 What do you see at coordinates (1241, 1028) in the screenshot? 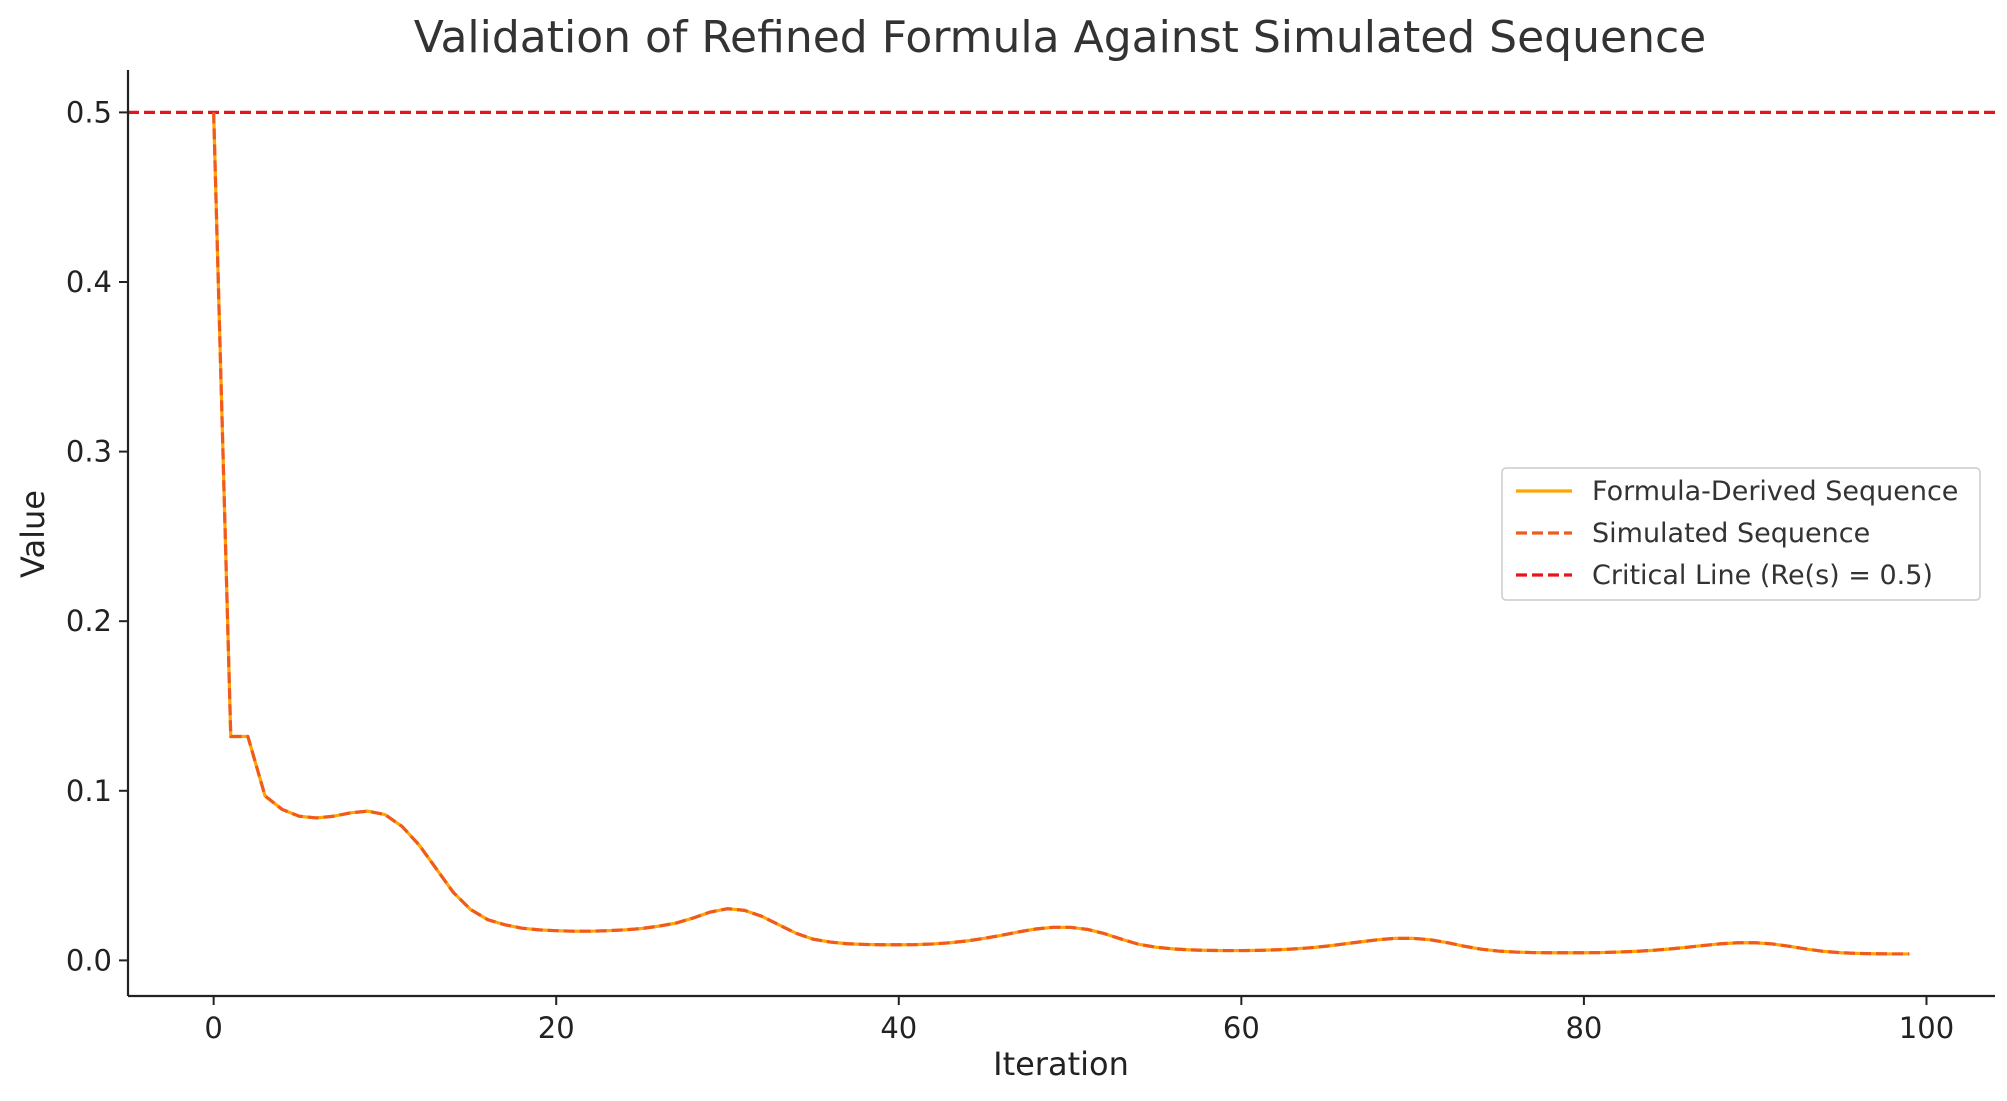
I see `x-tick-label: 60` at bounding box center [1241, 1028].